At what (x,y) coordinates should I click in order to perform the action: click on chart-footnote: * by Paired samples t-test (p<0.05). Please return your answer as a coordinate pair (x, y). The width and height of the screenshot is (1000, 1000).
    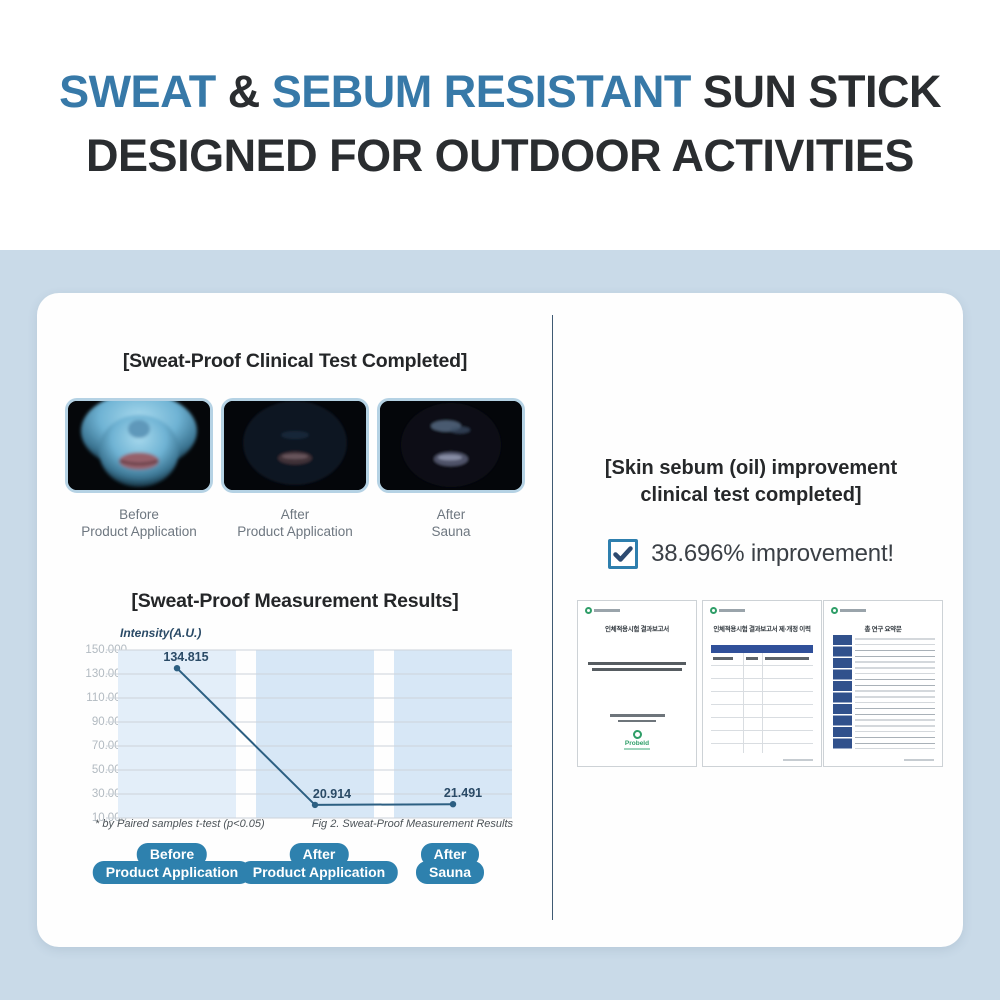
    Looking at the image, I should click on (180, 824).